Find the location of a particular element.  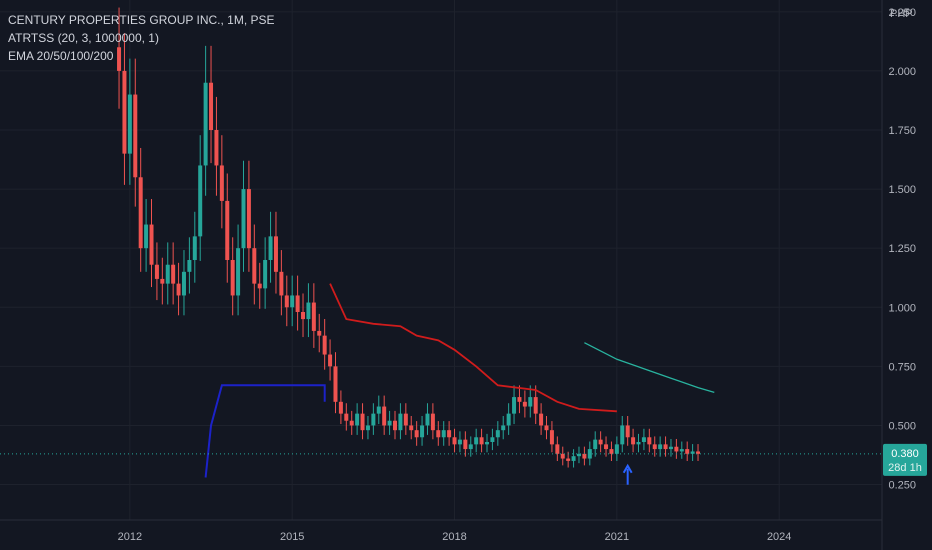

y-tick-label: 0.750 is located at coordinates (902, 367).